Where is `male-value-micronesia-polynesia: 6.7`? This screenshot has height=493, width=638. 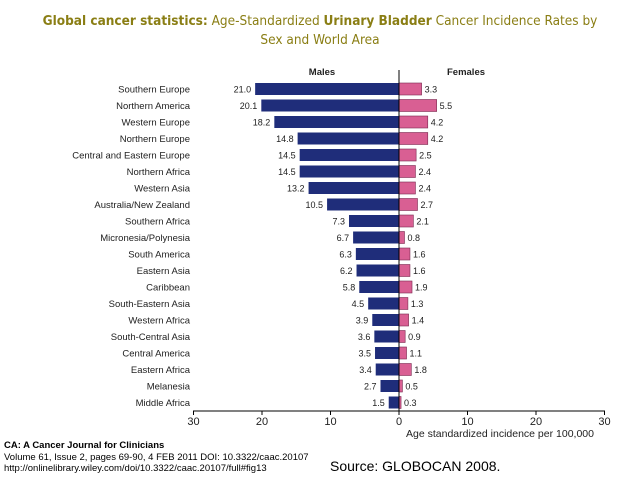
male-value-micronesia-polynesia: 6.7 is located at coordinates (343, 238).